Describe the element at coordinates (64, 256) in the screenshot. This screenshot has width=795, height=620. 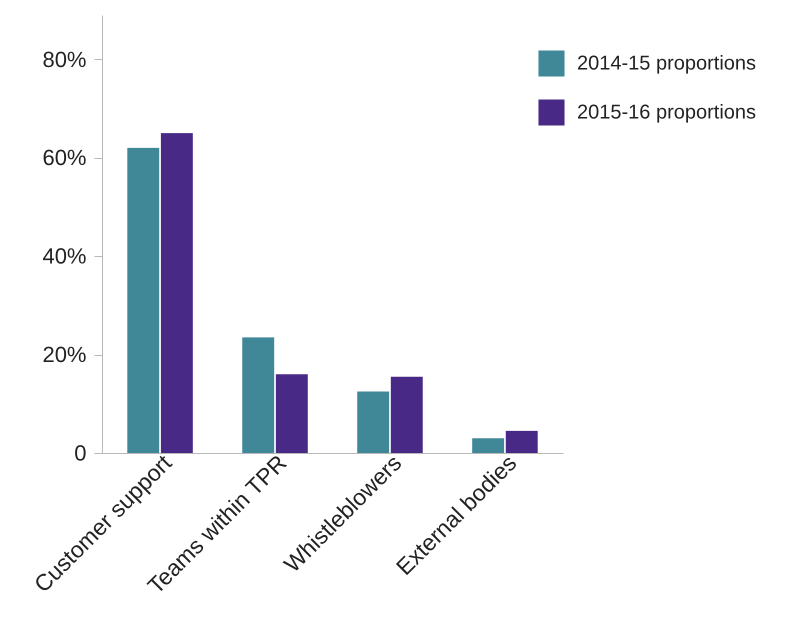
I see `y-tick-label: 40%` at that location.